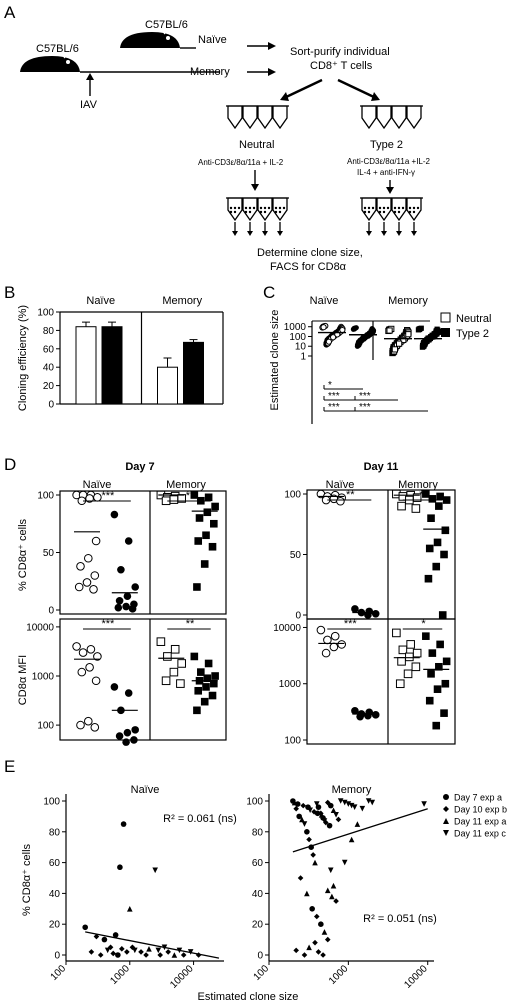 The width and height of the screenshot is (520, 1003). Describe the element at coordinates (416, 977) in the screenshot. I see `x-tick-label: 10000` at that location.